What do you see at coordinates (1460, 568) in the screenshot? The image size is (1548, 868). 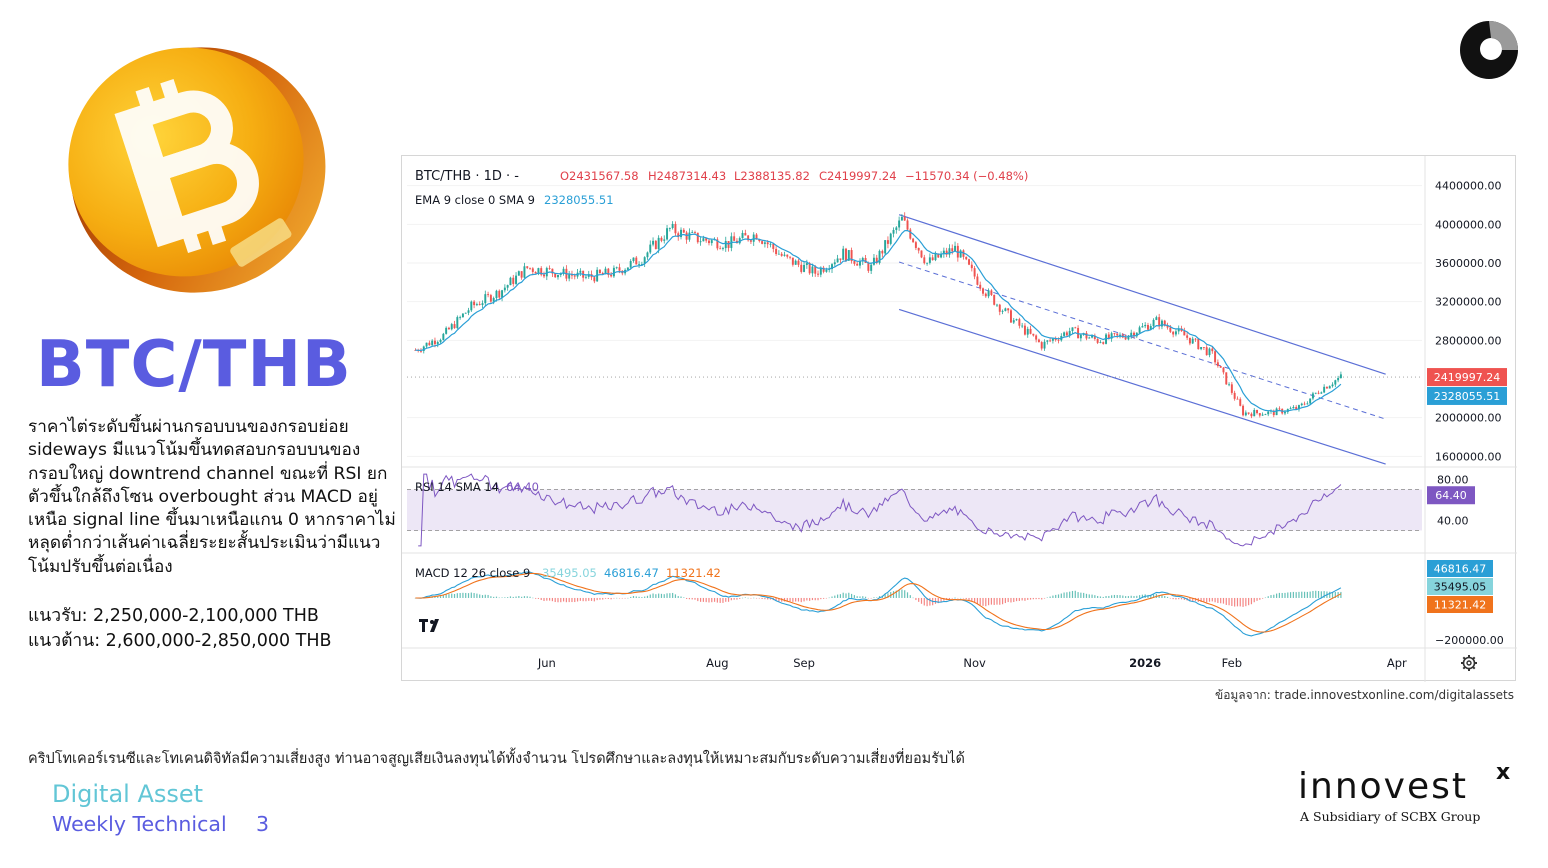 I see `macd-value-tag` at bounding box center [1460, 568].